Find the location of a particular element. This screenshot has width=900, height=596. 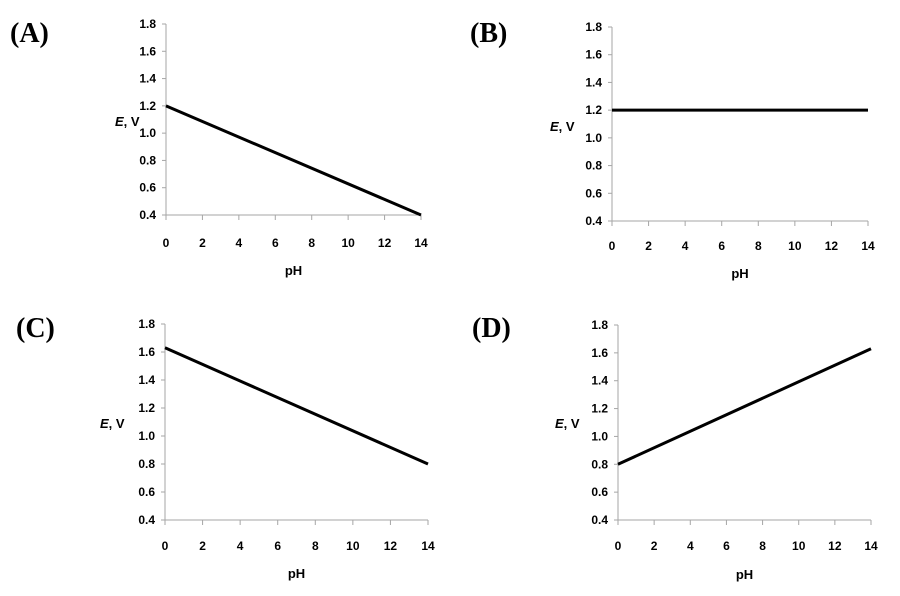

panel-label: (D) is located at coordinates (491, 328).